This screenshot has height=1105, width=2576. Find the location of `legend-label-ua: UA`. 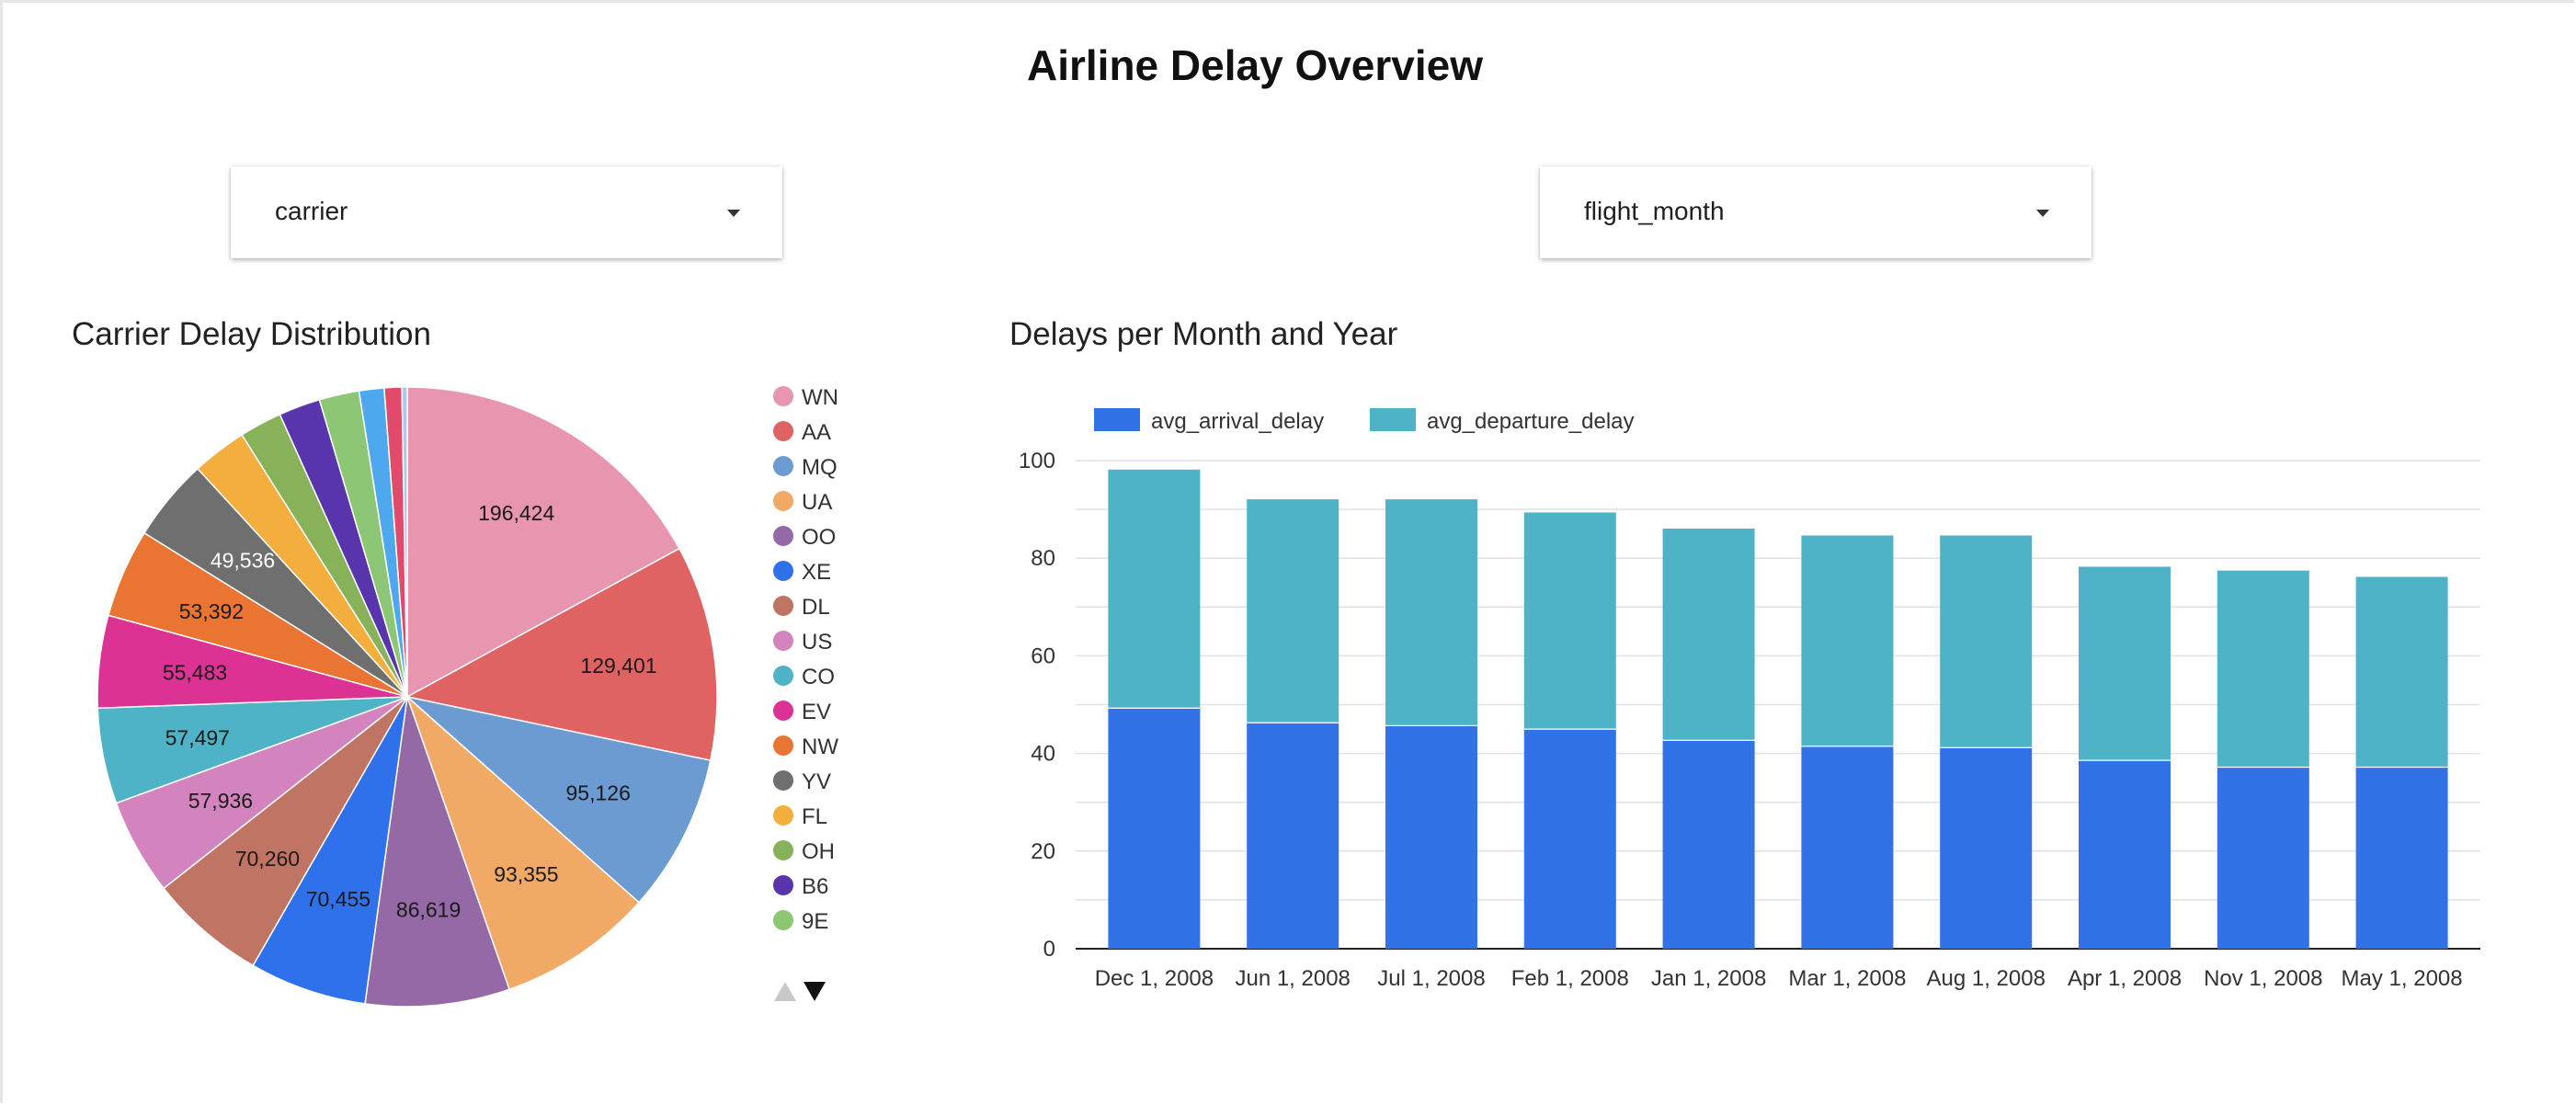

legend-label-ua: UA is located at coordinates (817, 502).